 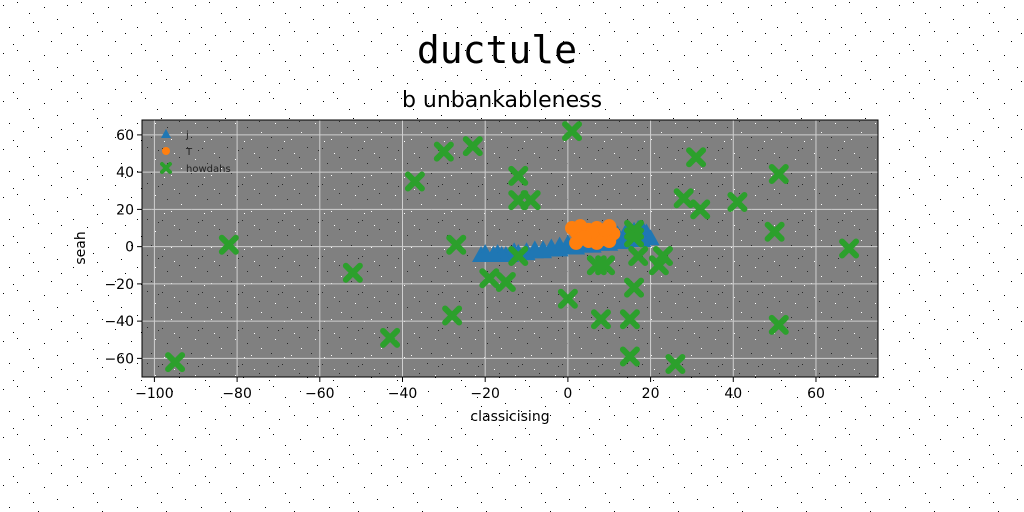 What do you see at coordinates (125, 210) in the screenshot?
I see `y-tick-label: 20` at bounding box center [125, 210].